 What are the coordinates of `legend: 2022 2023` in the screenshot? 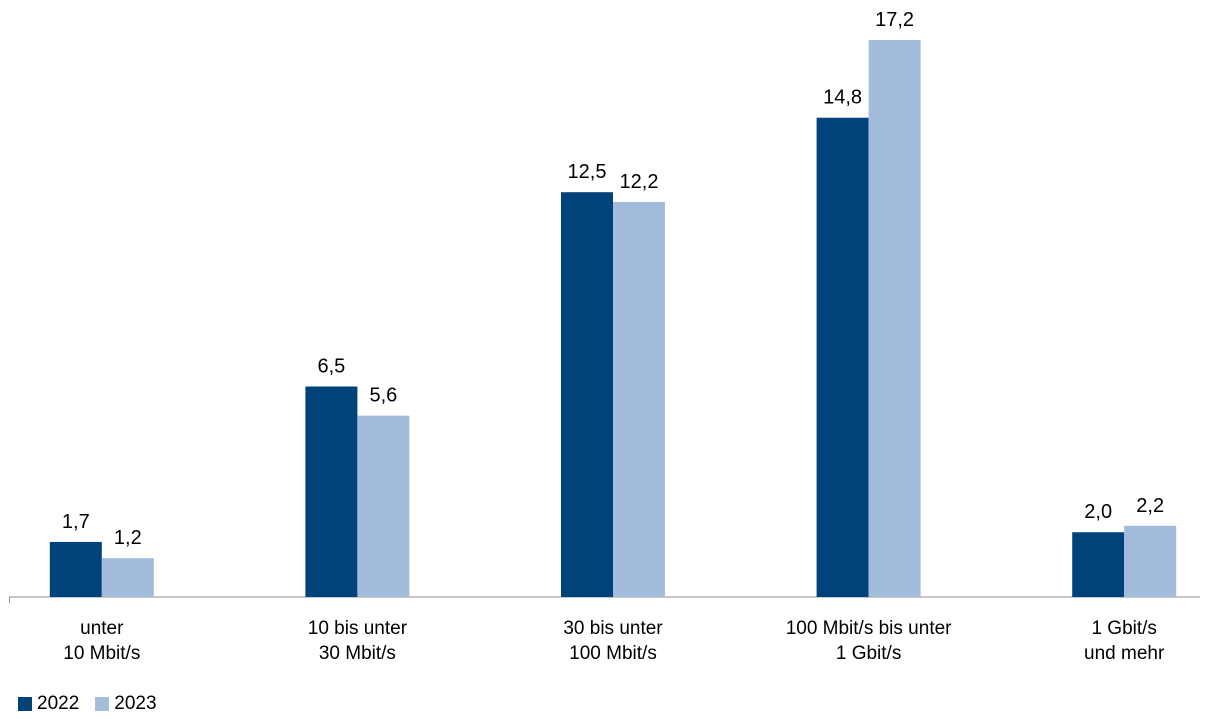 It's located at (95, 704).